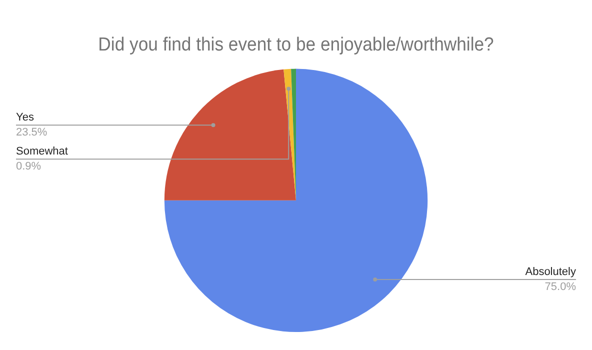  I want to click on data-label: 23.5%, so click(32, 132).